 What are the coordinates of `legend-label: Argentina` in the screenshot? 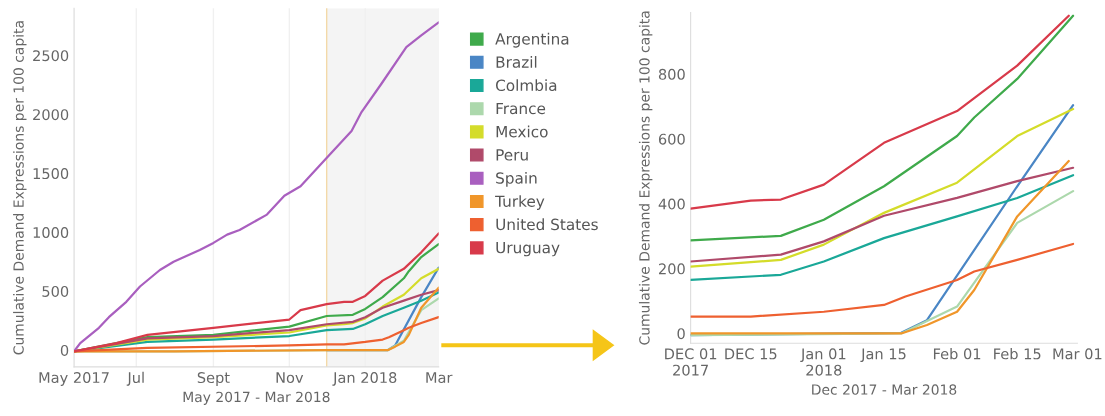 It's located at (532, 40).